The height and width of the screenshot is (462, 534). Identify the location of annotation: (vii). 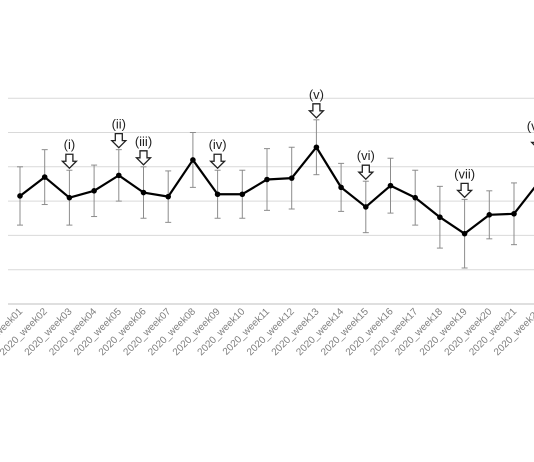
(464, 182).